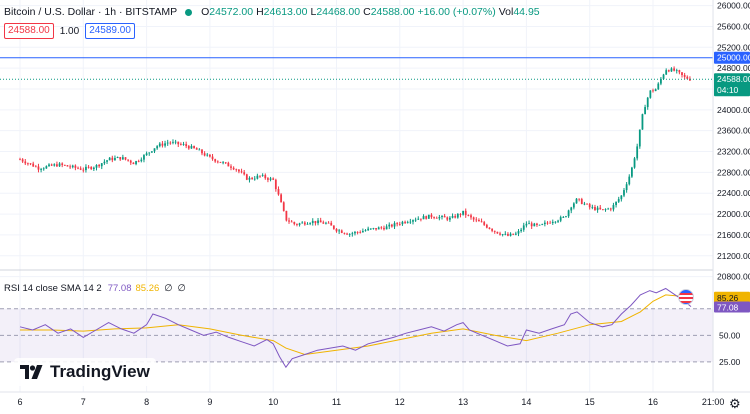 The height and width of the screenshot is (414, 750). What do you see at coordinates (686, 297) in the screenshot?
I see `us-flag-icon` at bounding box center [686, 297].